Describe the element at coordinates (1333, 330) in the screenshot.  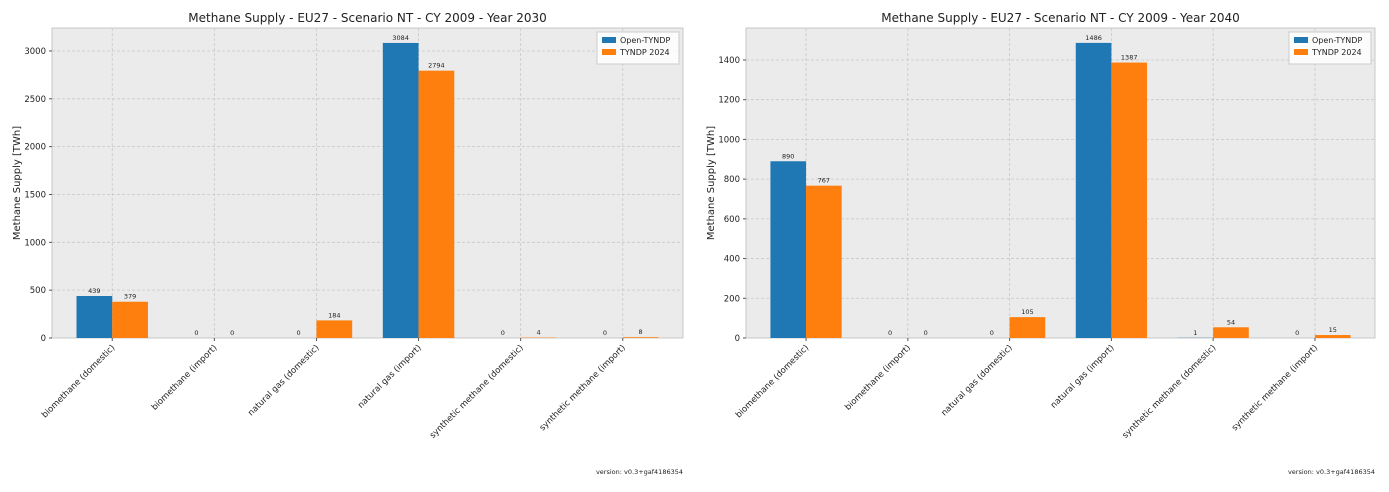
I see `value-label: 15` at that location.